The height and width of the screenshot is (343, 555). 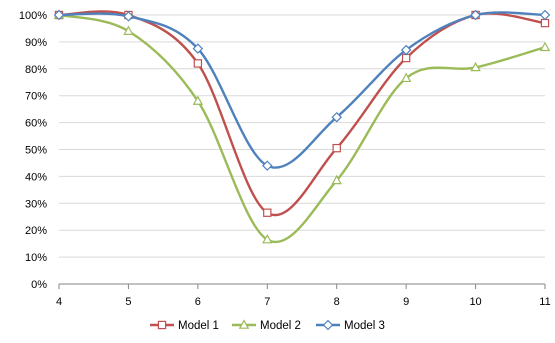 What do you see at coordinates (280, 326) in the screenshot?
I see `legend-label: Model 2` at bounding box center [280, 326].